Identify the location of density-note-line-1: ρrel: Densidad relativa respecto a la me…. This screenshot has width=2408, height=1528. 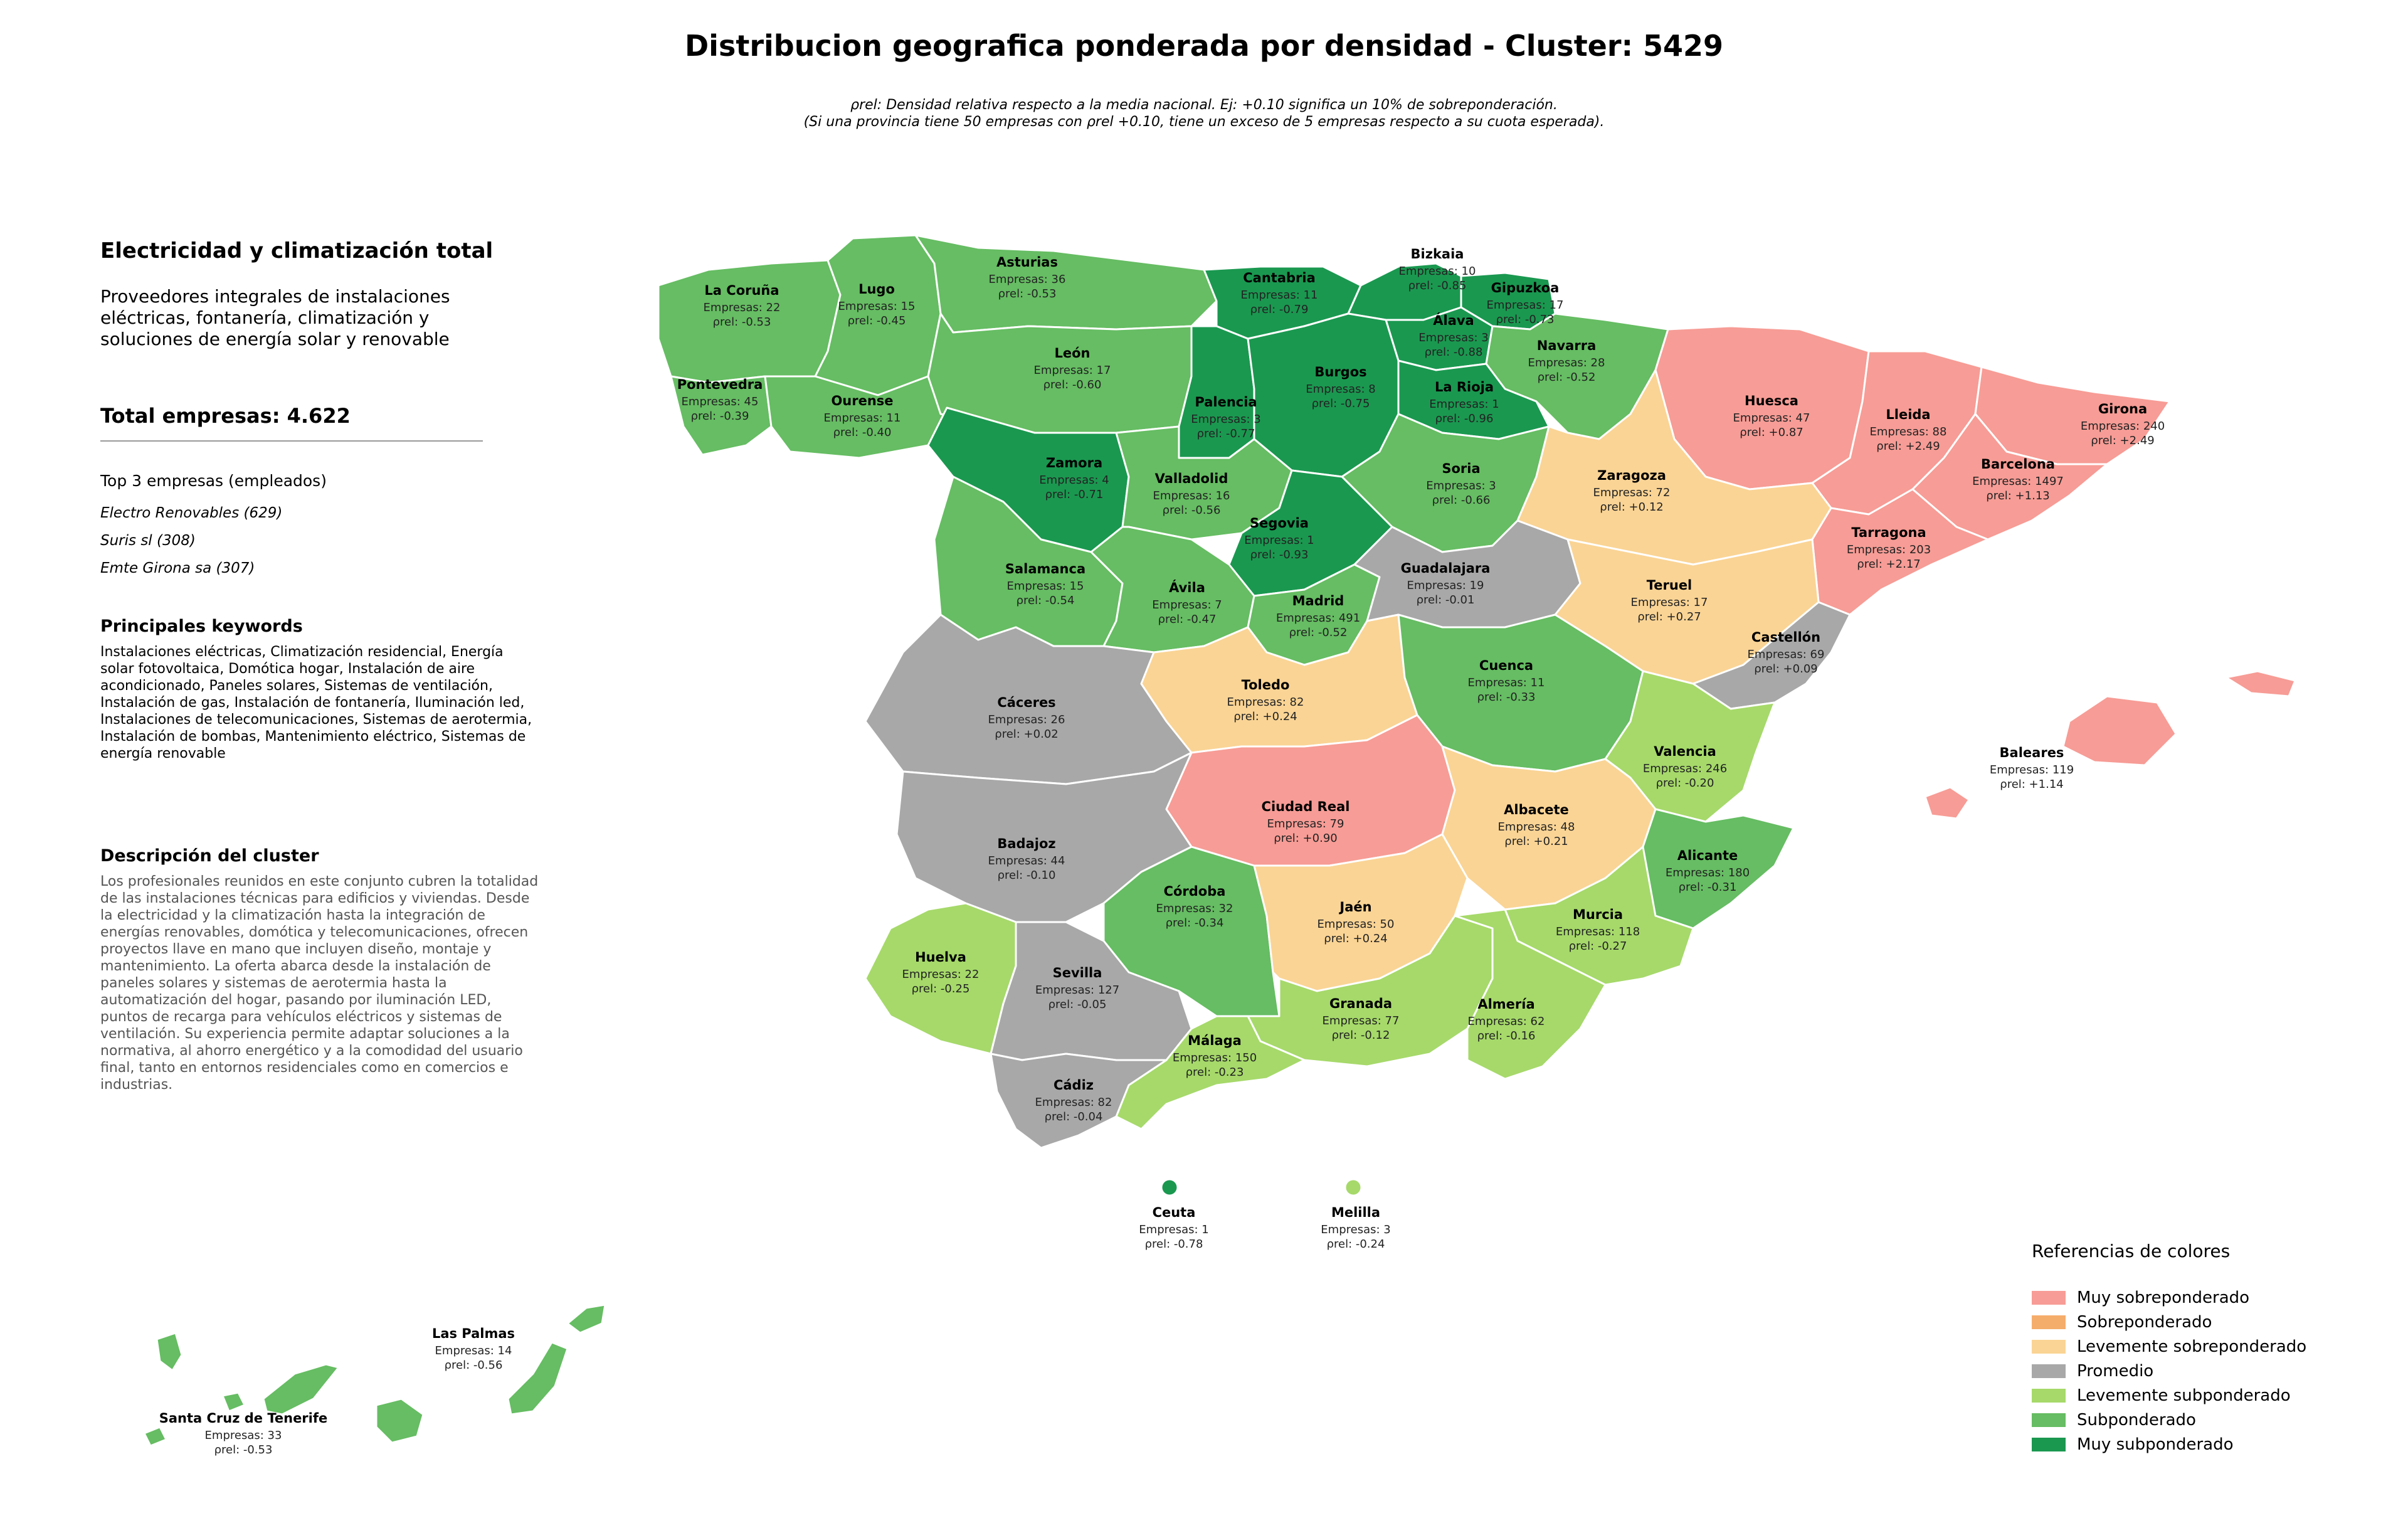
(1204, 105).